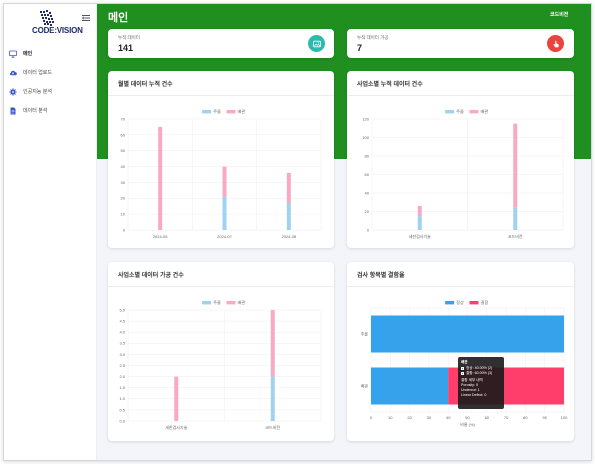 The height and width of the screenshot is (464, 595). What do you see at coordinates (409, 417) in the screenshot?
I see `x-tick-label: 20` at bounding box center [409, 417].